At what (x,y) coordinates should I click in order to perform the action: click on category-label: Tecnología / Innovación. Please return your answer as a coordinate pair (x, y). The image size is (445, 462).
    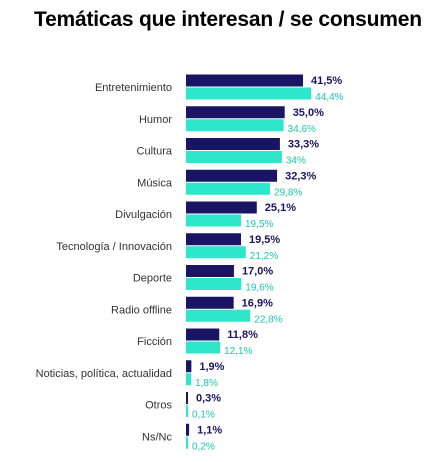
    Looking at the image, I should click on (114, 247).